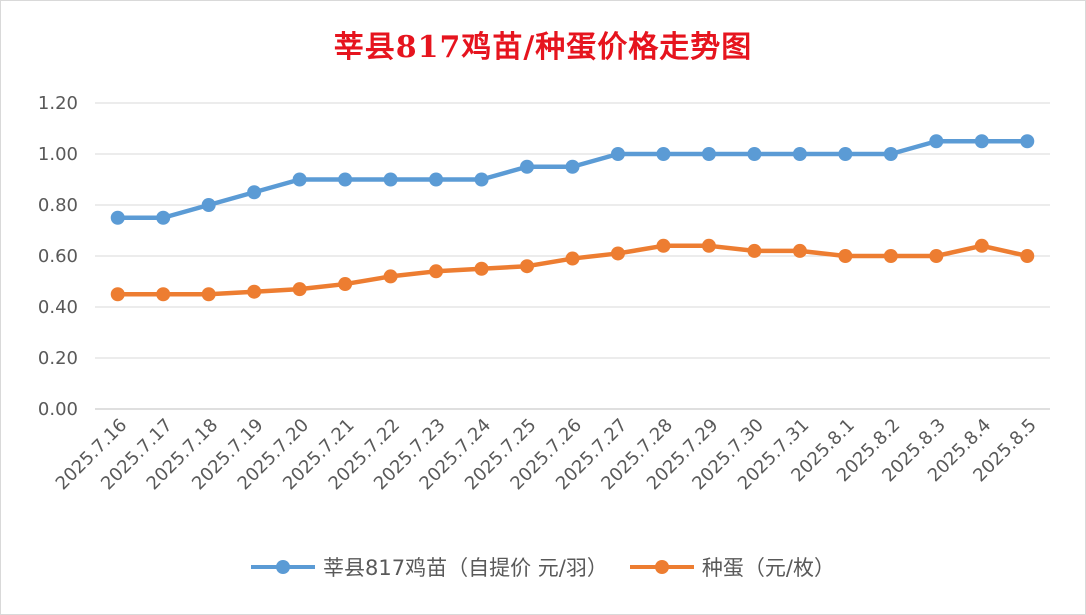  What do you see at coordinates (58, 103) in the screenshot?
I see `y-tick-label: 1.20` at bounding box center [58, 103].